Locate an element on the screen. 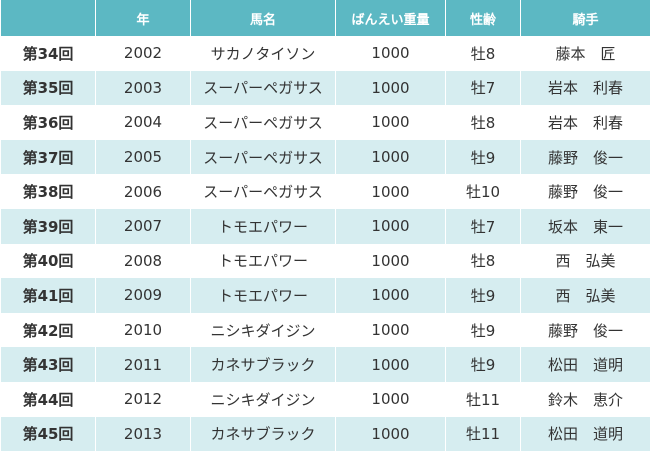 The image size is (650, 459). header-cell: ばんえい重量 is located at coordinates (390, 18).